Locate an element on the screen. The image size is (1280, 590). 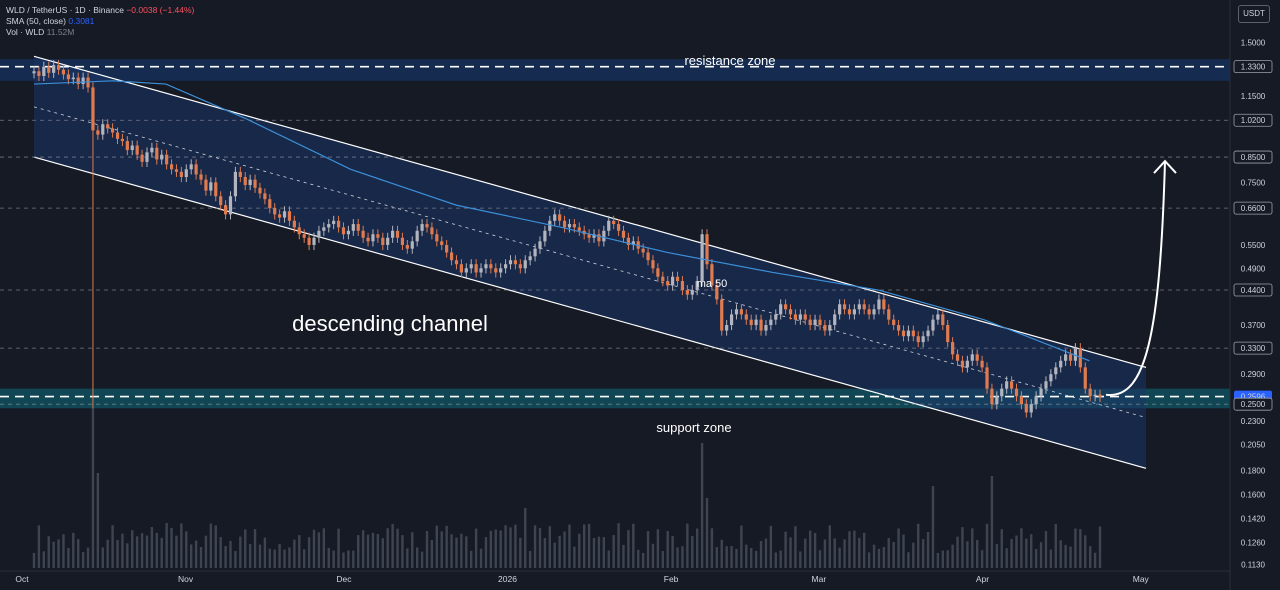
volume-label: Vol · WLD is located at coordinates (25, 32).